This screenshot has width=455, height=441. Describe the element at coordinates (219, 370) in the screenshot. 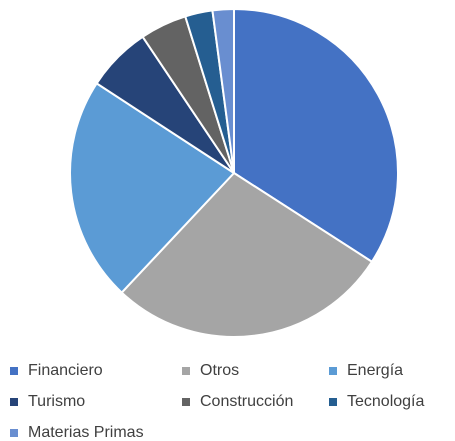

I see `legend-label: Otros` at that location.